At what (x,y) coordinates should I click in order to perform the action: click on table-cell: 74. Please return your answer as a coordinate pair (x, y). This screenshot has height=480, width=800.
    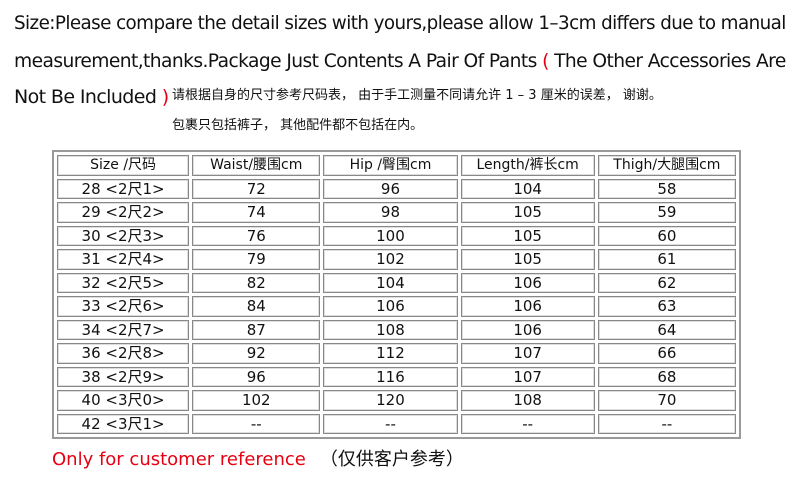
    Looking at the image, I should click on (256, 212).